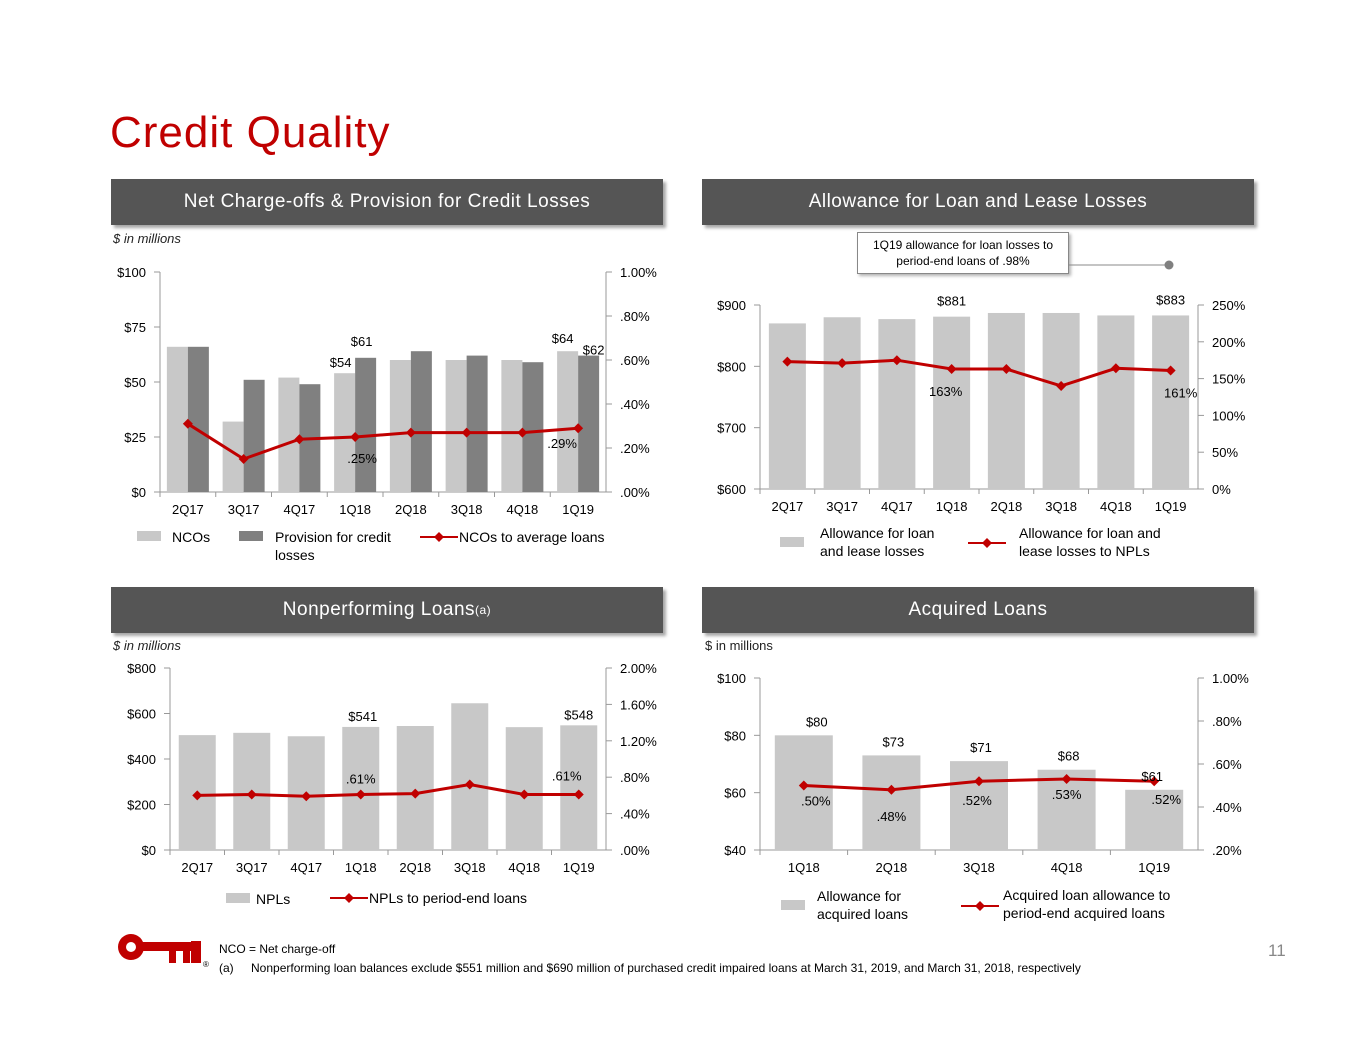 The image size is (1365, 1055). What do you see at coordinates (439, 537) in the screenshot?
I see `nco-legend-swatch-ratio-marker` at bounding box center [439, 537].